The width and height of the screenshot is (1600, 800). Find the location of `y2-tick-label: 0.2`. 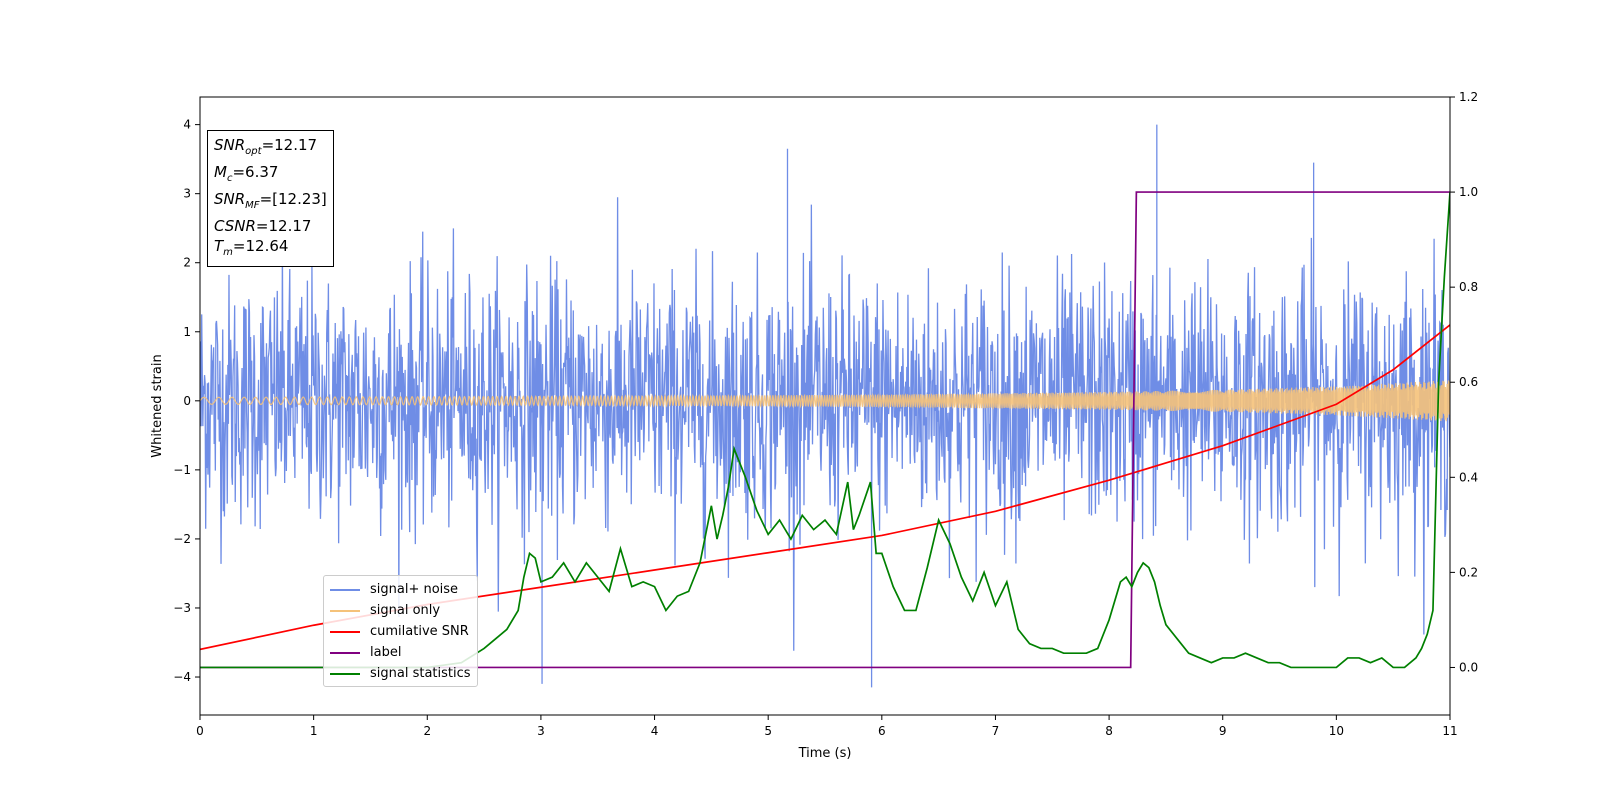

y2-tick-label: 0.2 is located at coordinates (1468, 572).